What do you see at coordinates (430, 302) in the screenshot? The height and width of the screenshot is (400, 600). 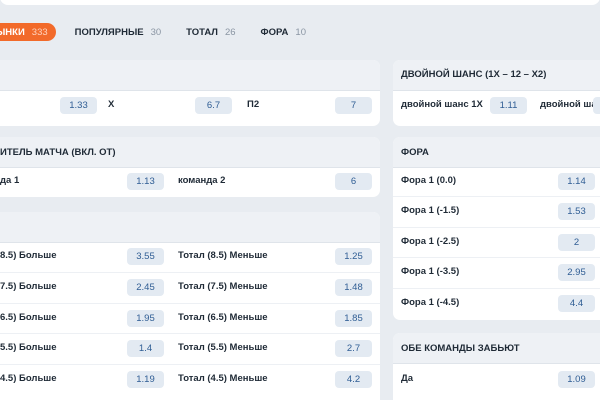 I see `outcome-label: Фора 1 (-4.5)` at bounding box center [430, 302].